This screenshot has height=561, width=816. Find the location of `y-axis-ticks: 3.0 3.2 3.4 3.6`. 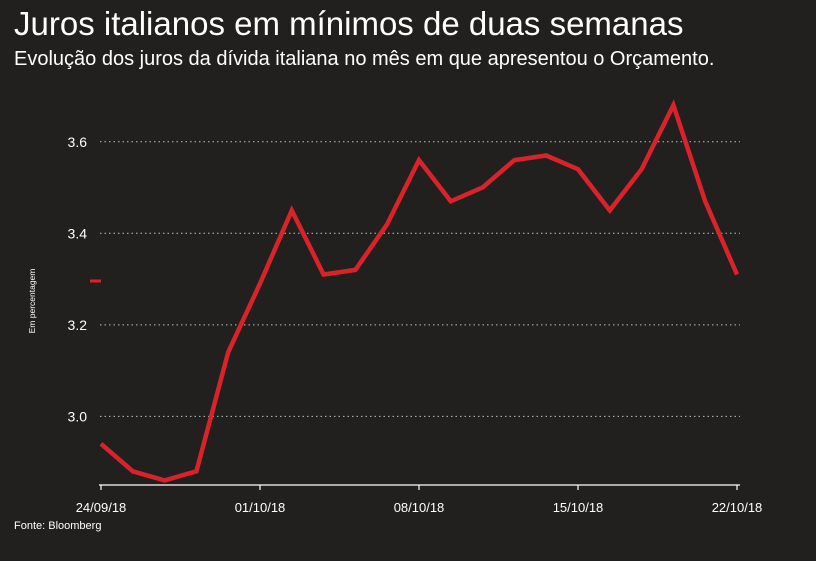

y-axis-ticks: 3.0 3.2 3.4 3.6 is located at coordinates (78, 279).